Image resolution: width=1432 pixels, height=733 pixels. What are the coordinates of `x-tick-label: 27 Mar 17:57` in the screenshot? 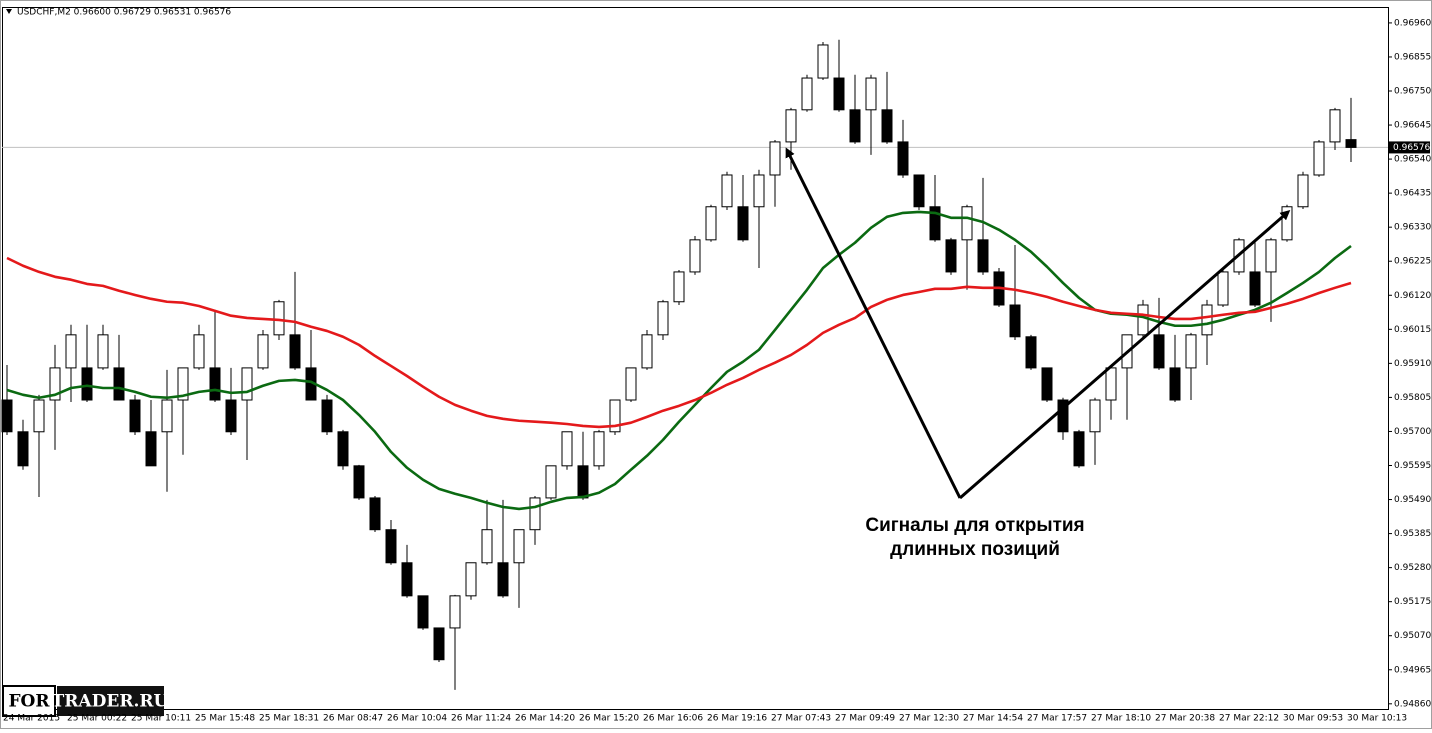 It's located at (1057, 719).